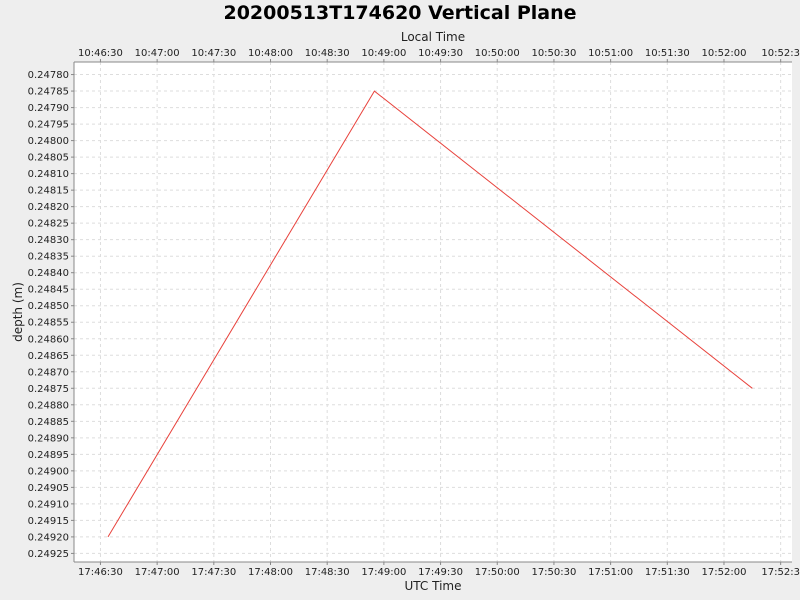 Image resolution: width=800 pixels, height=600 pixels. Describe the element at coordinates (724, 572) in the screenshot. I see `x-tick-label-bottom: 17:52:00` at that location.